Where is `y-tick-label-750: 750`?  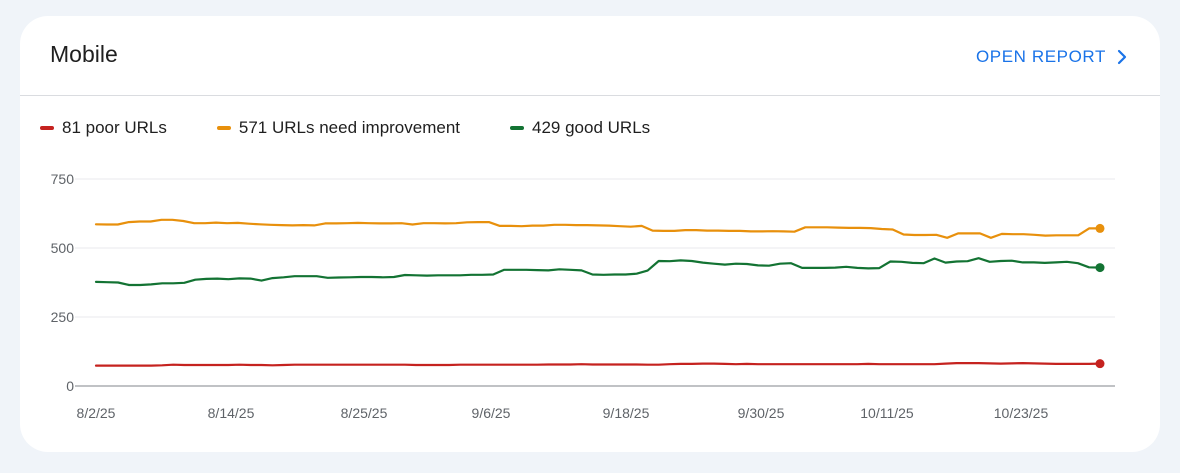
y-tick-label-750: 750 is located at coordinates (63, 179).